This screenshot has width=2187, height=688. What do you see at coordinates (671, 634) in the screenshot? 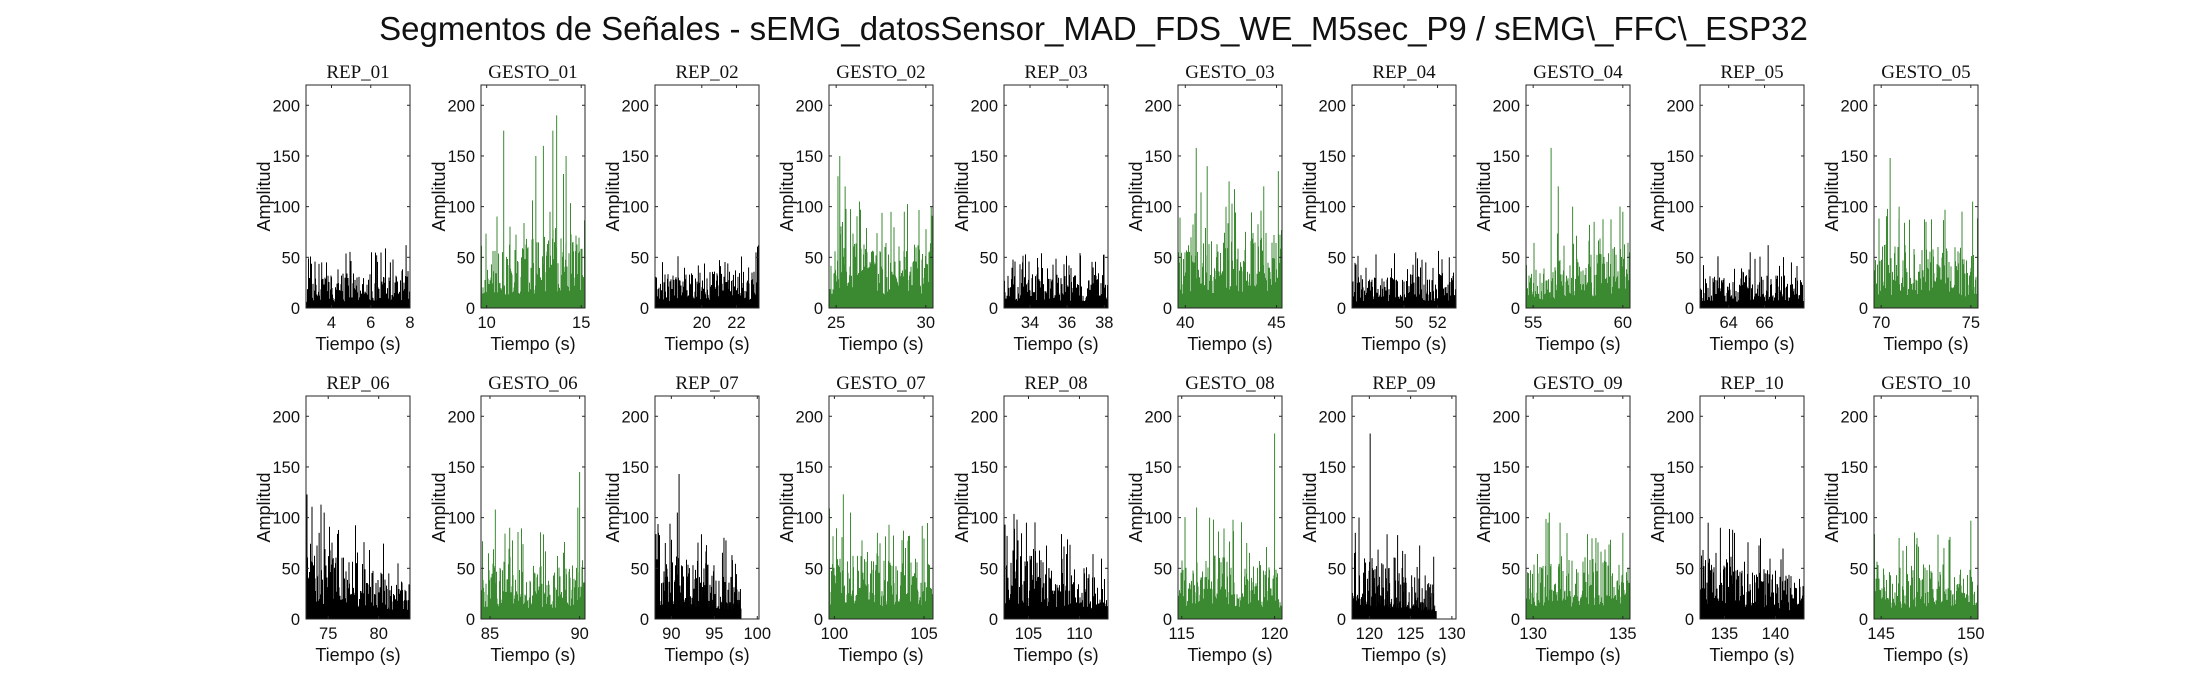
I see `x-tick-label: 90` at bounding box center [671, 634].